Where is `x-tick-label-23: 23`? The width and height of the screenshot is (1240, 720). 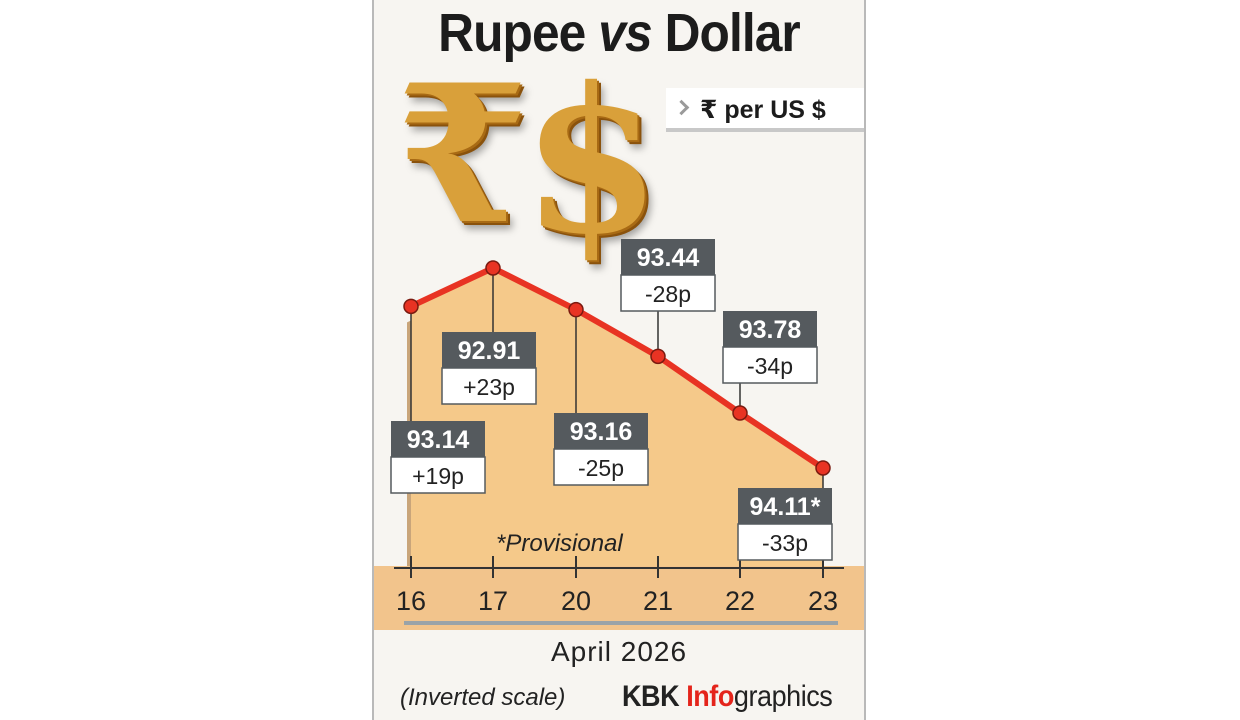 x-tick-label-23: 23 is located at coordinates (823, 601).